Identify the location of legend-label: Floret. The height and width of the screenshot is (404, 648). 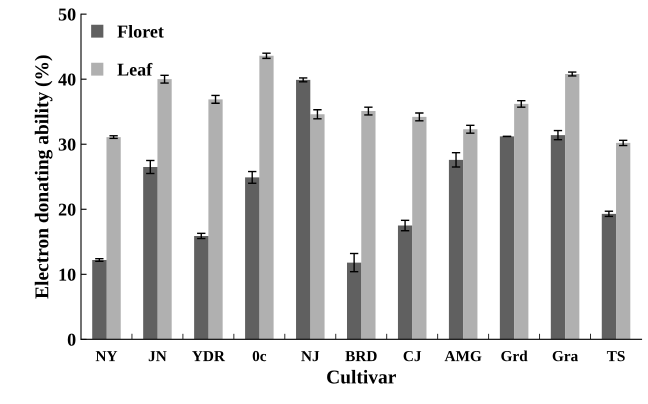
(140, 31).